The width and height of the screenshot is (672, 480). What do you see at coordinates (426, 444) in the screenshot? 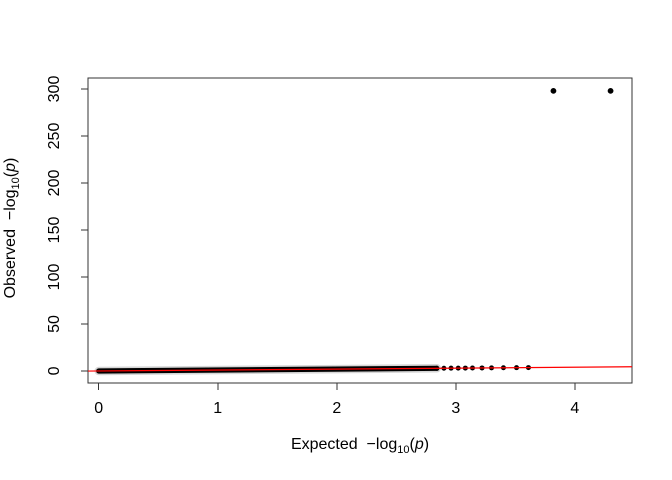
I see `x-axis-title-paren-close: )` at bounding box center [426, 444].